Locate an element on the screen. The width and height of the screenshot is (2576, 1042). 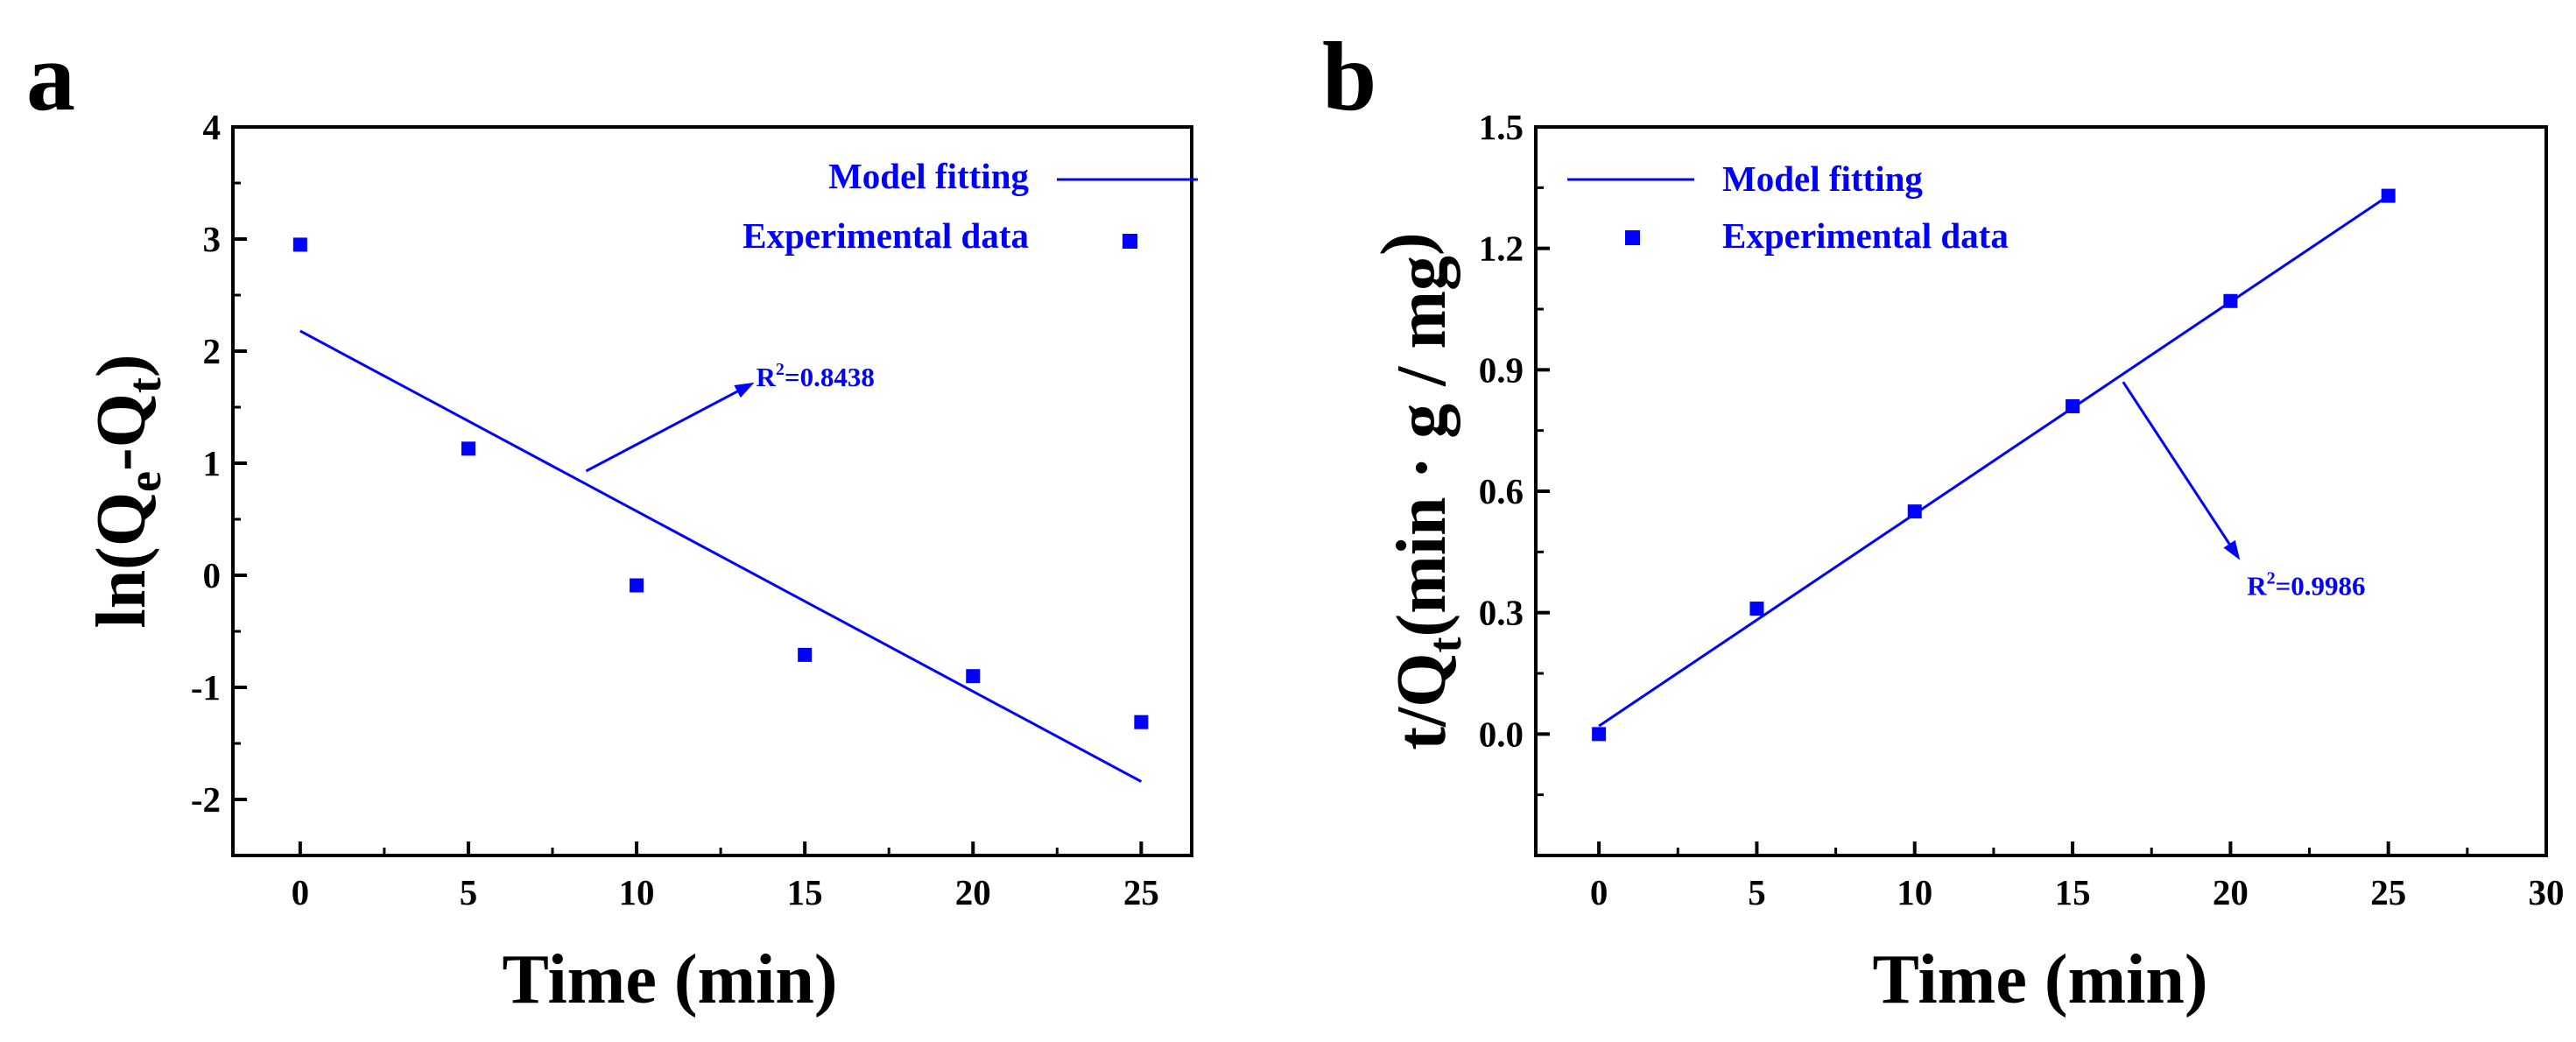
panel-b-x-tick-label: 15 is located at coordinates (2073, 892).